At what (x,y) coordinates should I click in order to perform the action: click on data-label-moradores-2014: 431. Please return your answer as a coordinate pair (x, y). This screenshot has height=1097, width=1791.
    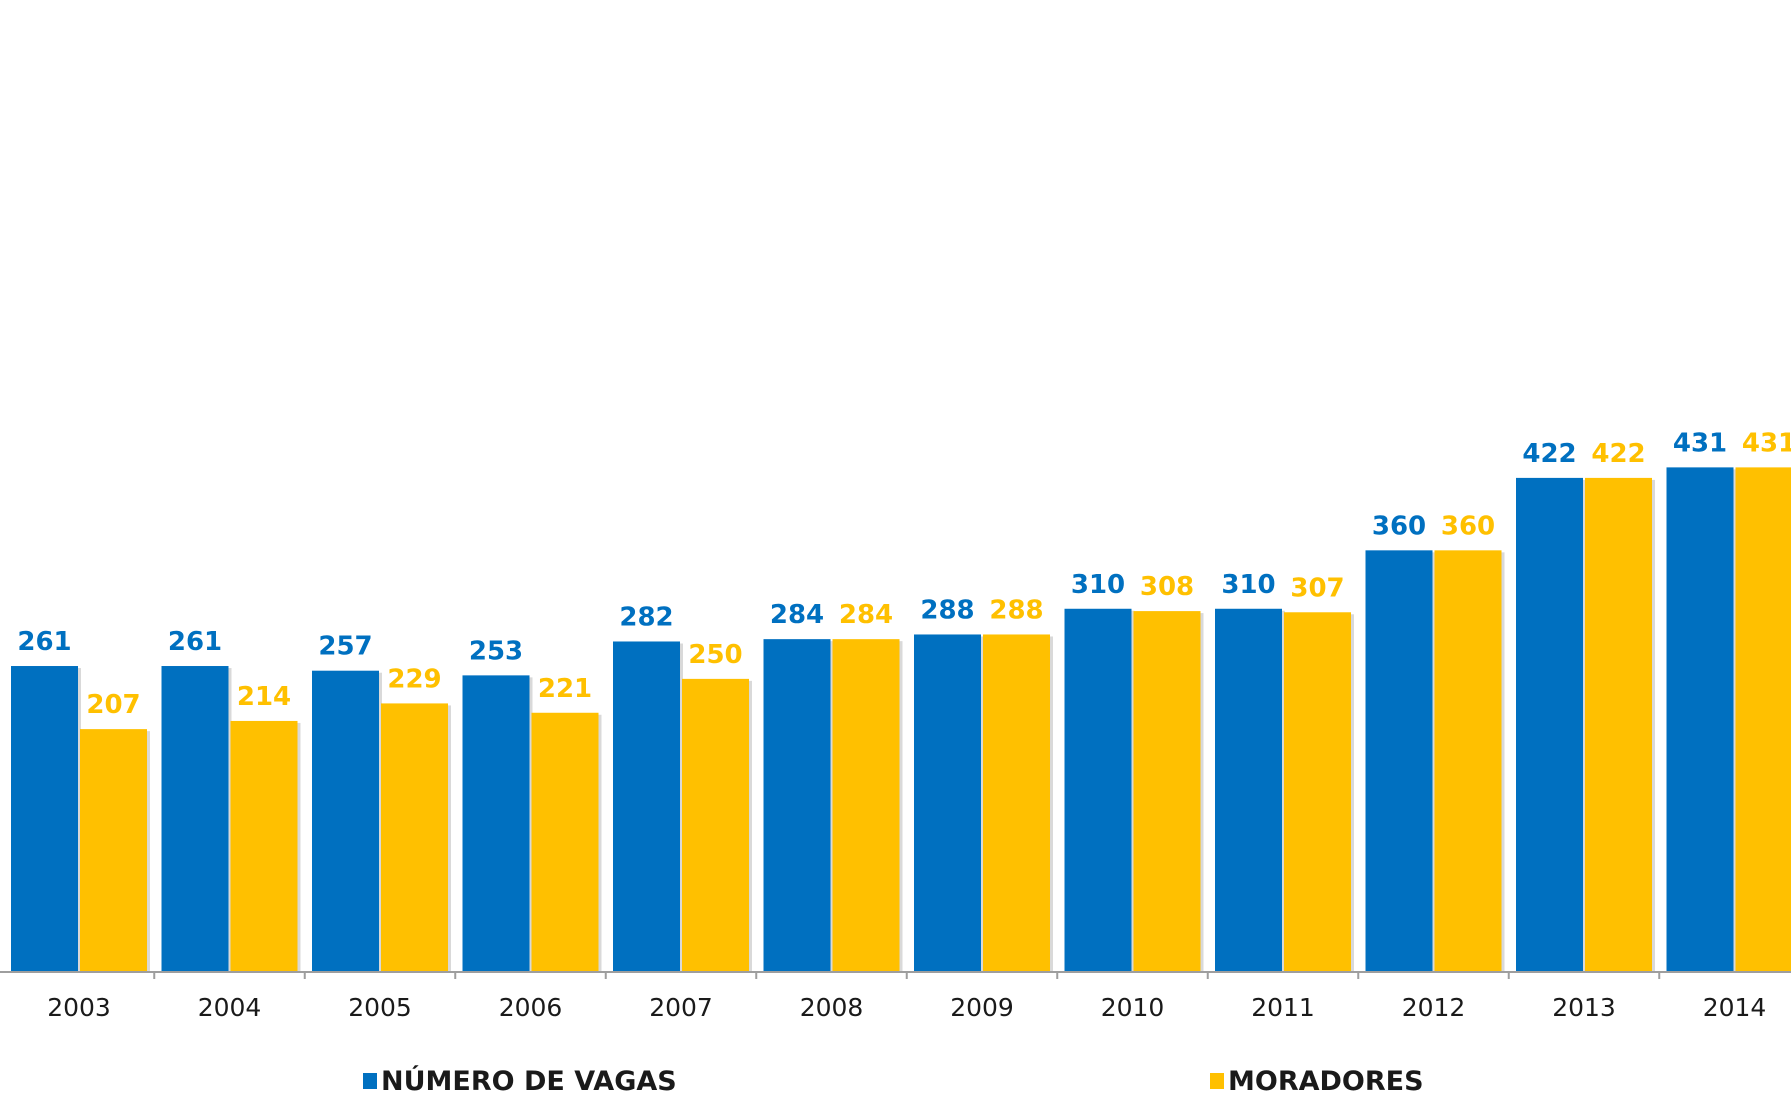
    Looking at the image, I should click on (1766, 443).